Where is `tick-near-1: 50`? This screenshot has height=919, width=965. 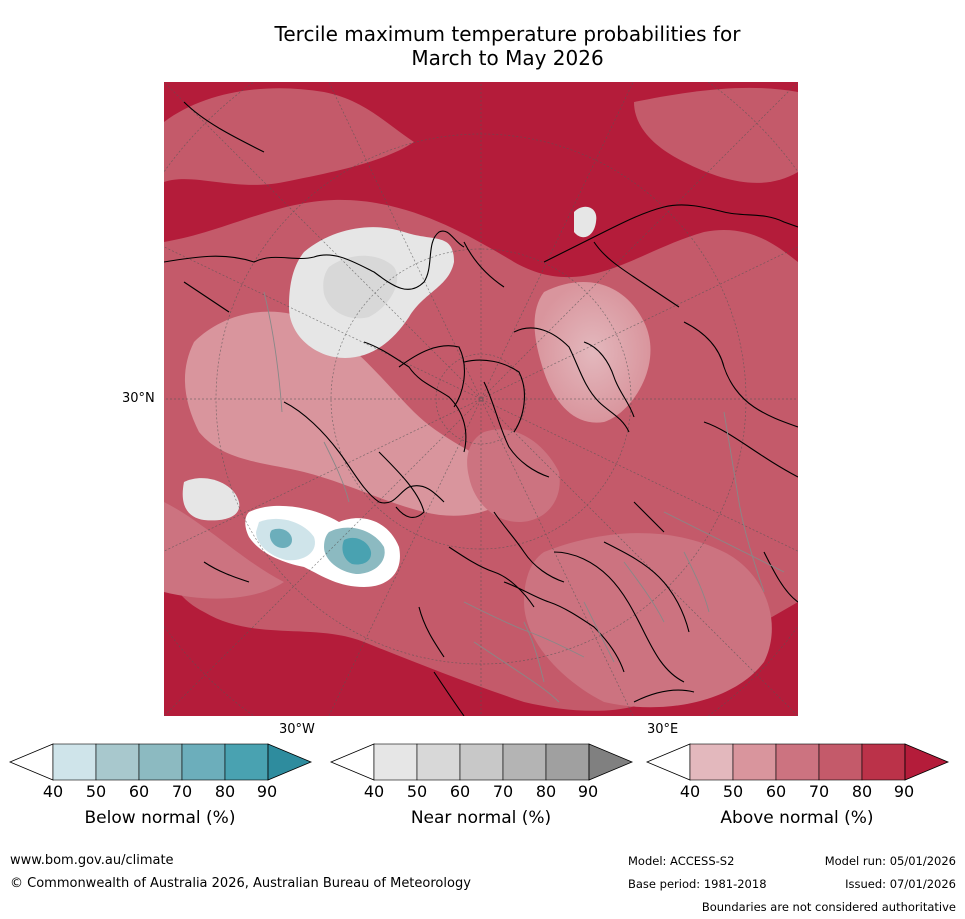 tick-near-1: 50 is located at coordinates (417, 791).